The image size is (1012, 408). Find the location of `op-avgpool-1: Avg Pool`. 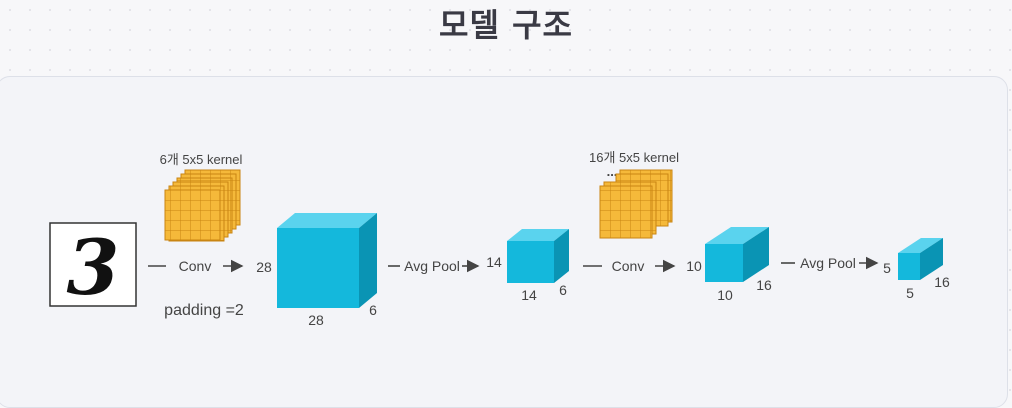

op-avgpool-1: Avg Pool is located at coordinates (432, 266).